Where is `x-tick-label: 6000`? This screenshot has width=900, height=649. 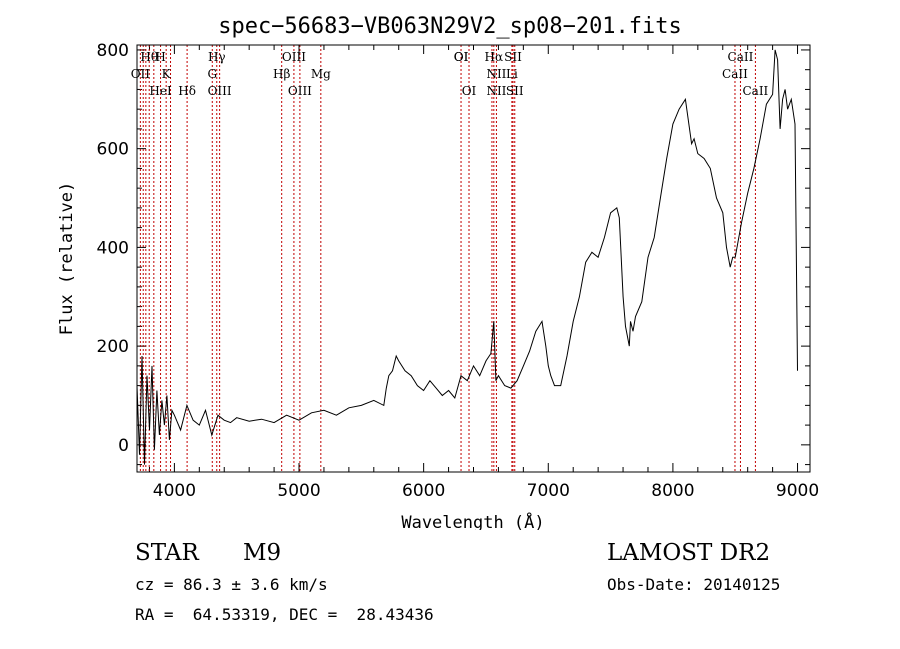
x-tick-label: 6000 is located at coordinates (423, 491).